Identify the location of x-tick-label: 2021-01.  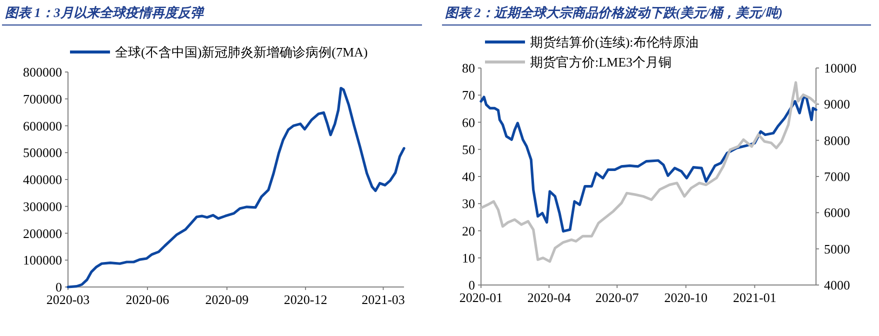
(754, 297).